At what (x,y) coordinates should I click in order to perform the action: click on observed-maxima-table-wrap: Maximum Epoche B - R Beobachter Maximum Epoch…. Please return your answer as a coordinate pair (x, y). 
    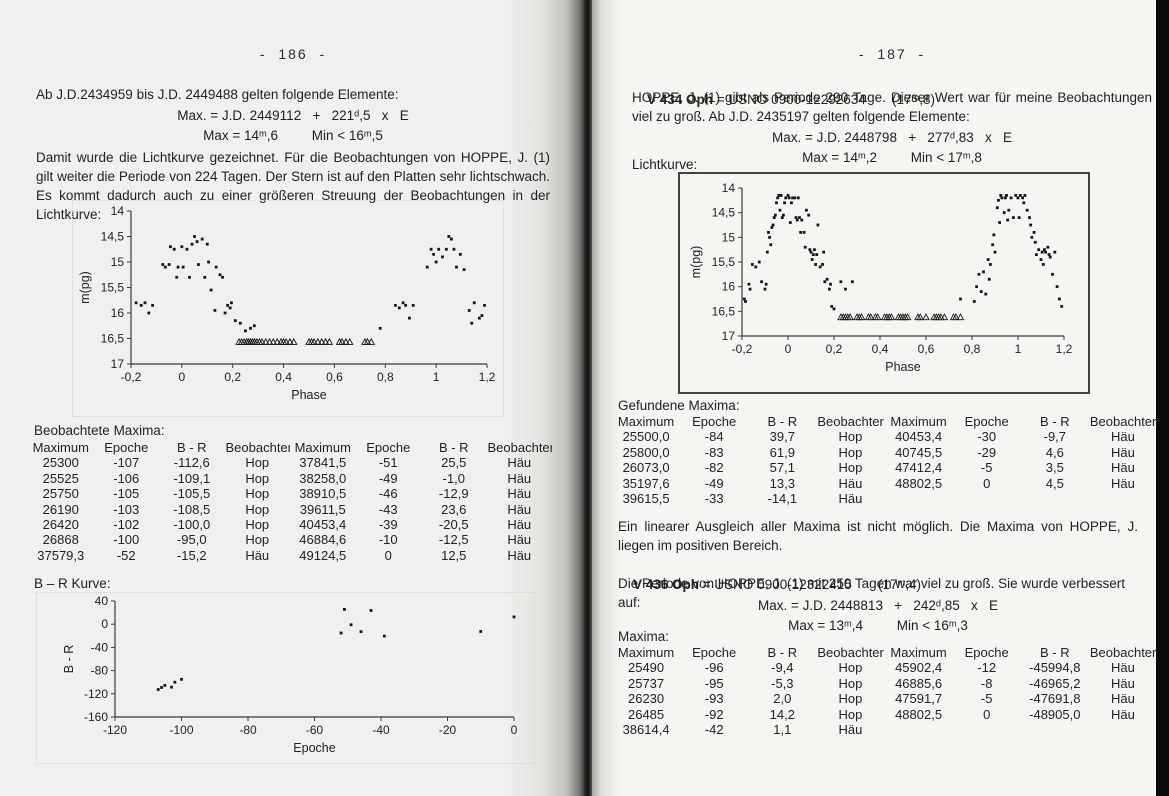
    Looking at the image, I should click on (290, 501).